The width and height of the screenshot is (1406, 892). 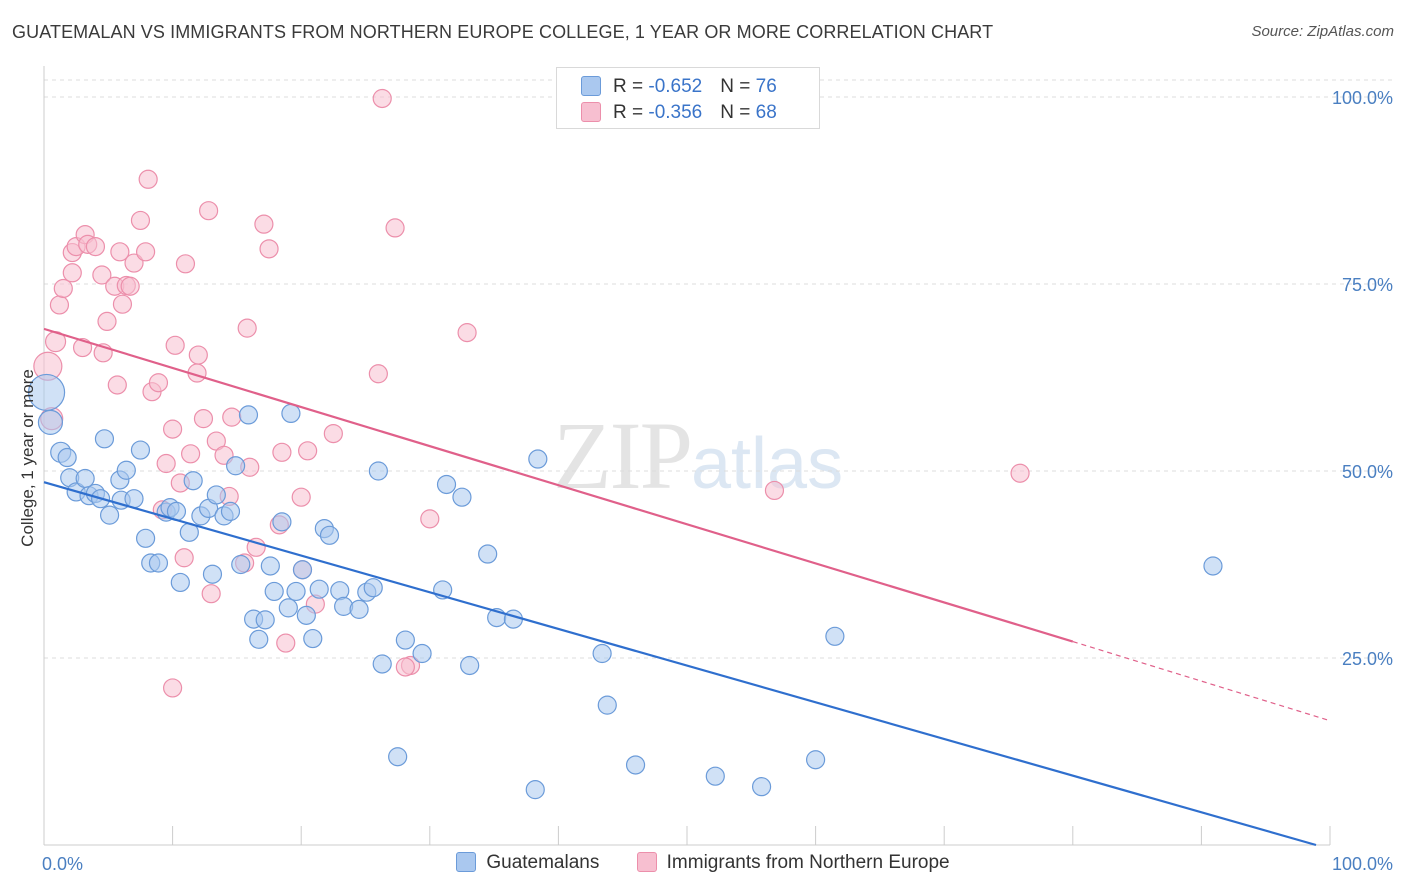 I want to click on immigrant-trend-extension, so click(x=1200, y=680).